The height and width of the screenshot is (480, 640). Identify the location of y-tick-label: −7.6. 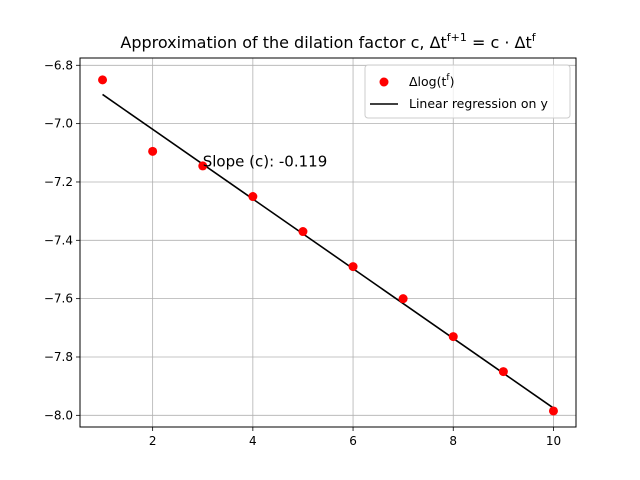
(58, 299).